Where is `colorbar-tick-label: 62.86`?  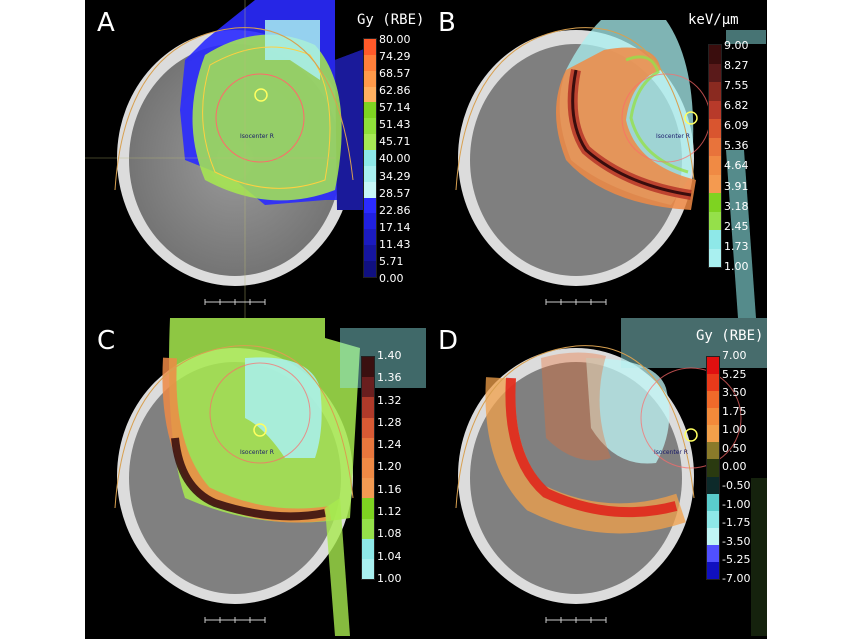 colorbar-tick-label: 62.86 is located at coordinates (395, 91).